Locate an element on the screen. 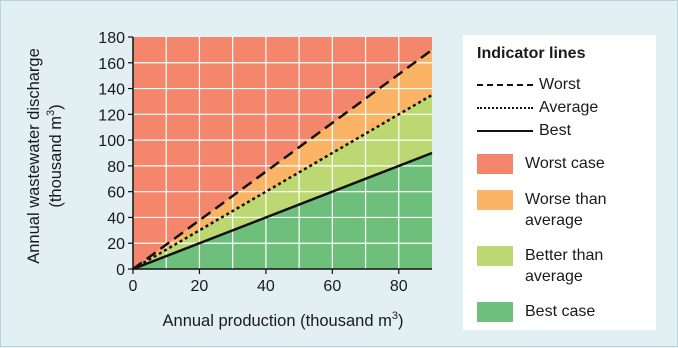 This screenshot has width=678, height=348. x-tick-label: 0 is located at coordinates (133, 286).